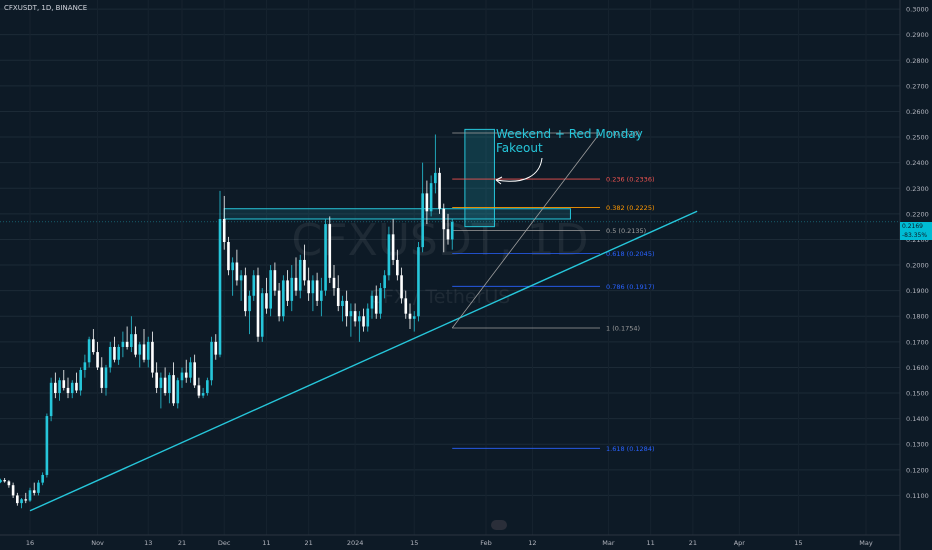 The width and height of the screenshot is (932, 550). Describe the element at coordinates (440, 240) in the screenshot. I see `watermark-symbol: CFXUSDT, 1D` at that location.